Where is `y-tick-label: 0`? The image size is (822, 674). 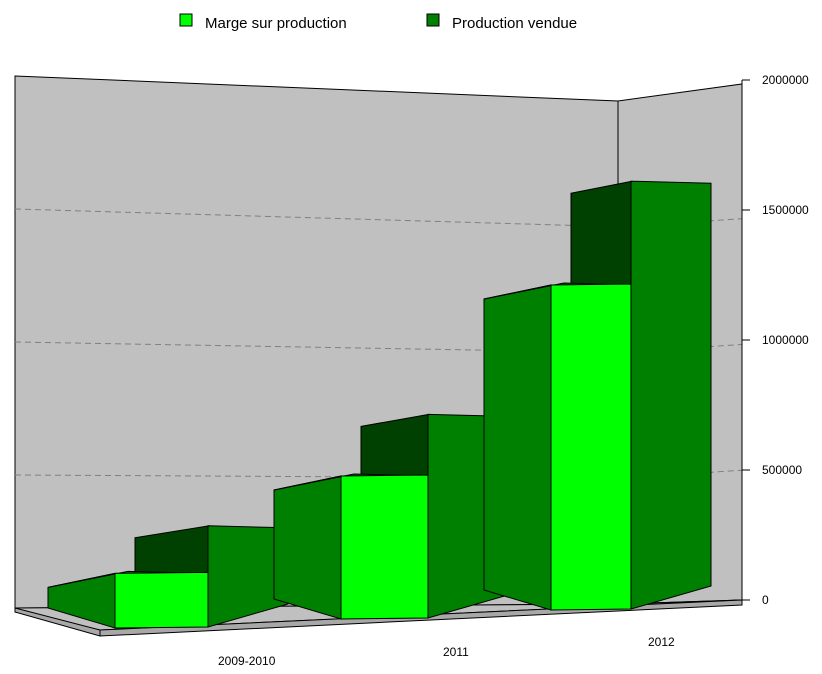
y-tick-label: 0 is located at coordinates (765, 600).